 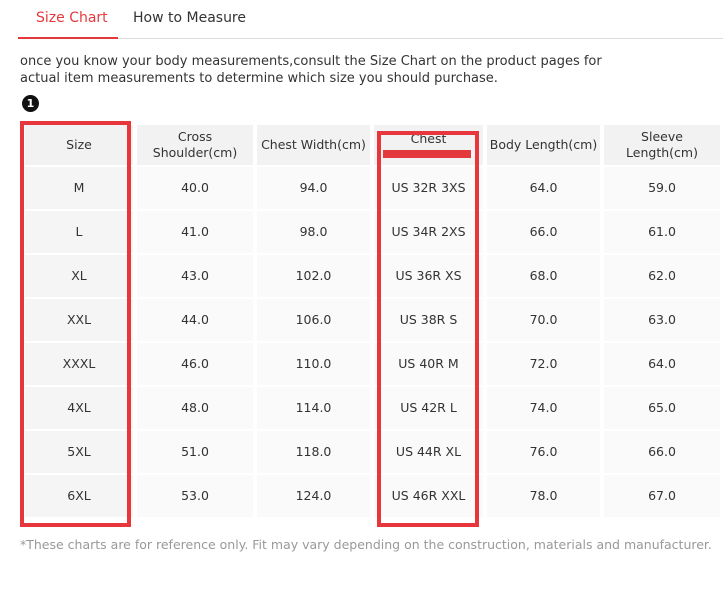 I want to click on table-cell: 62.0, so click(x=662, y=276).